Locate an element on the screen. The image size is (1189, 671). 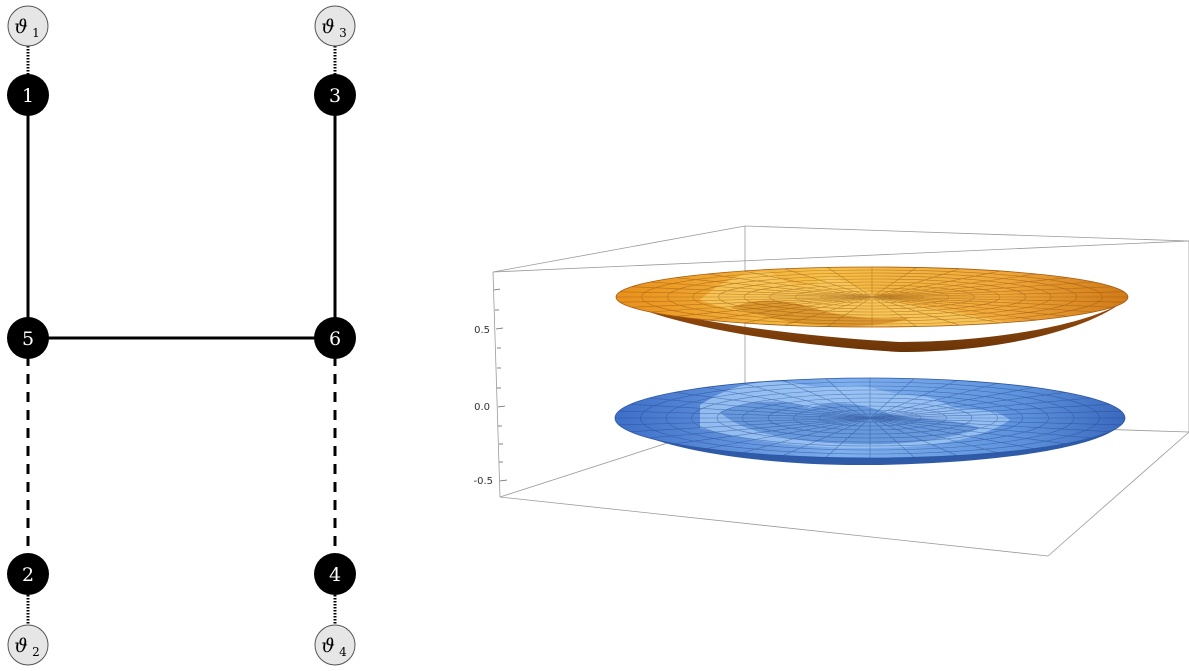
node-3: 3 is located at coordinates (335, 95).